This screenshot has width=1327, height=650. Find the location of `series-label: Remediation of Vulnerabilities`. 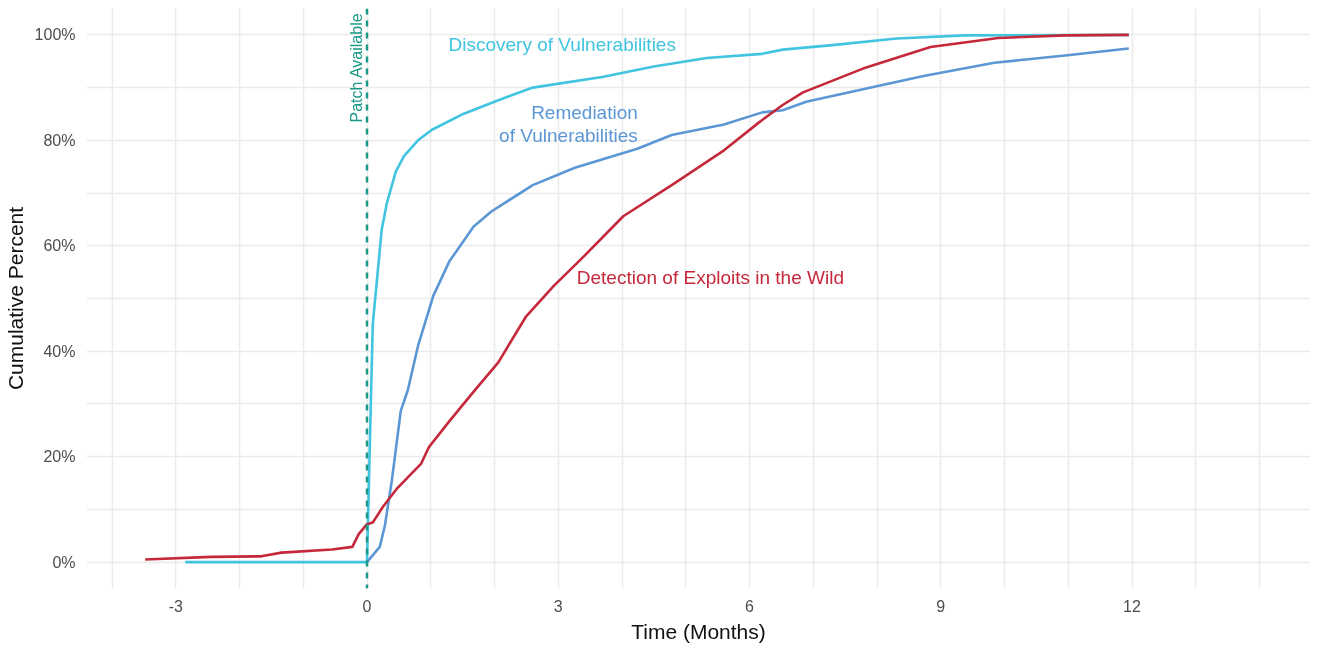

series-label: Remediation of Vulnerabilities is located at coordinates (568, 123).